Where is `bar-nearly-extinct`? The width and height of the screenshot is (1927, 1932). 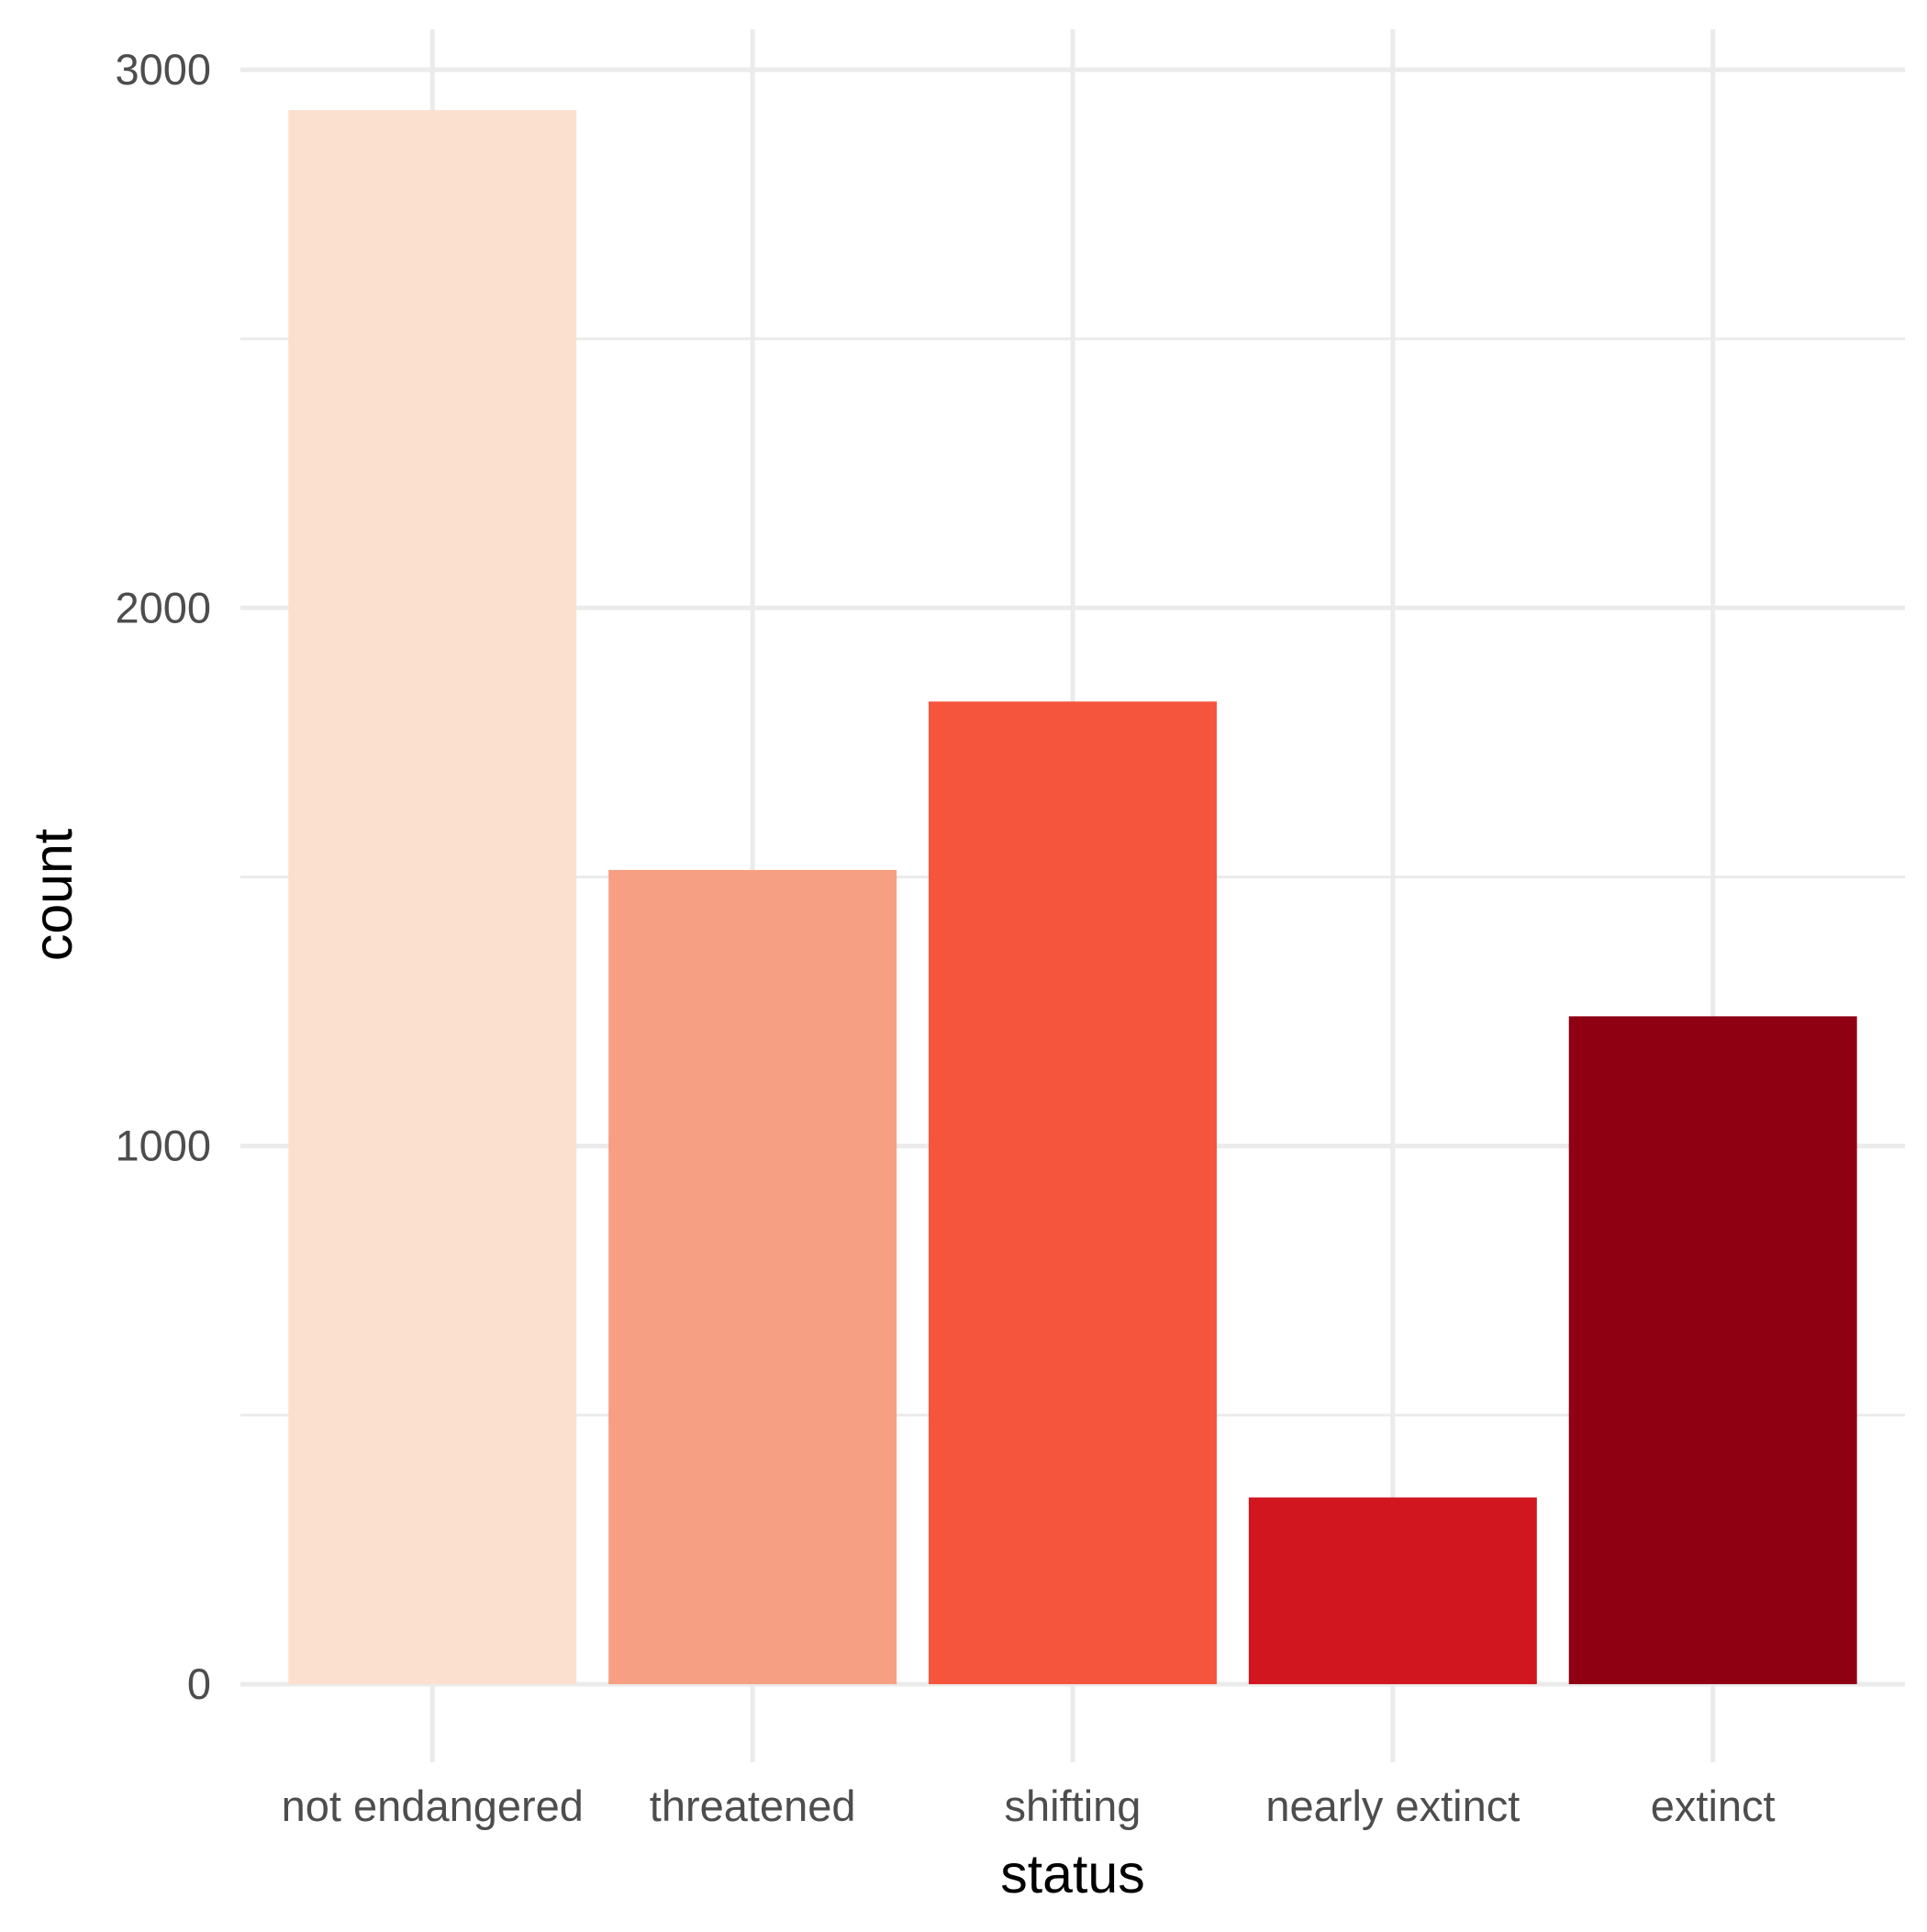 bar-nearly-extinct is located at coordinates (1392, 1590).